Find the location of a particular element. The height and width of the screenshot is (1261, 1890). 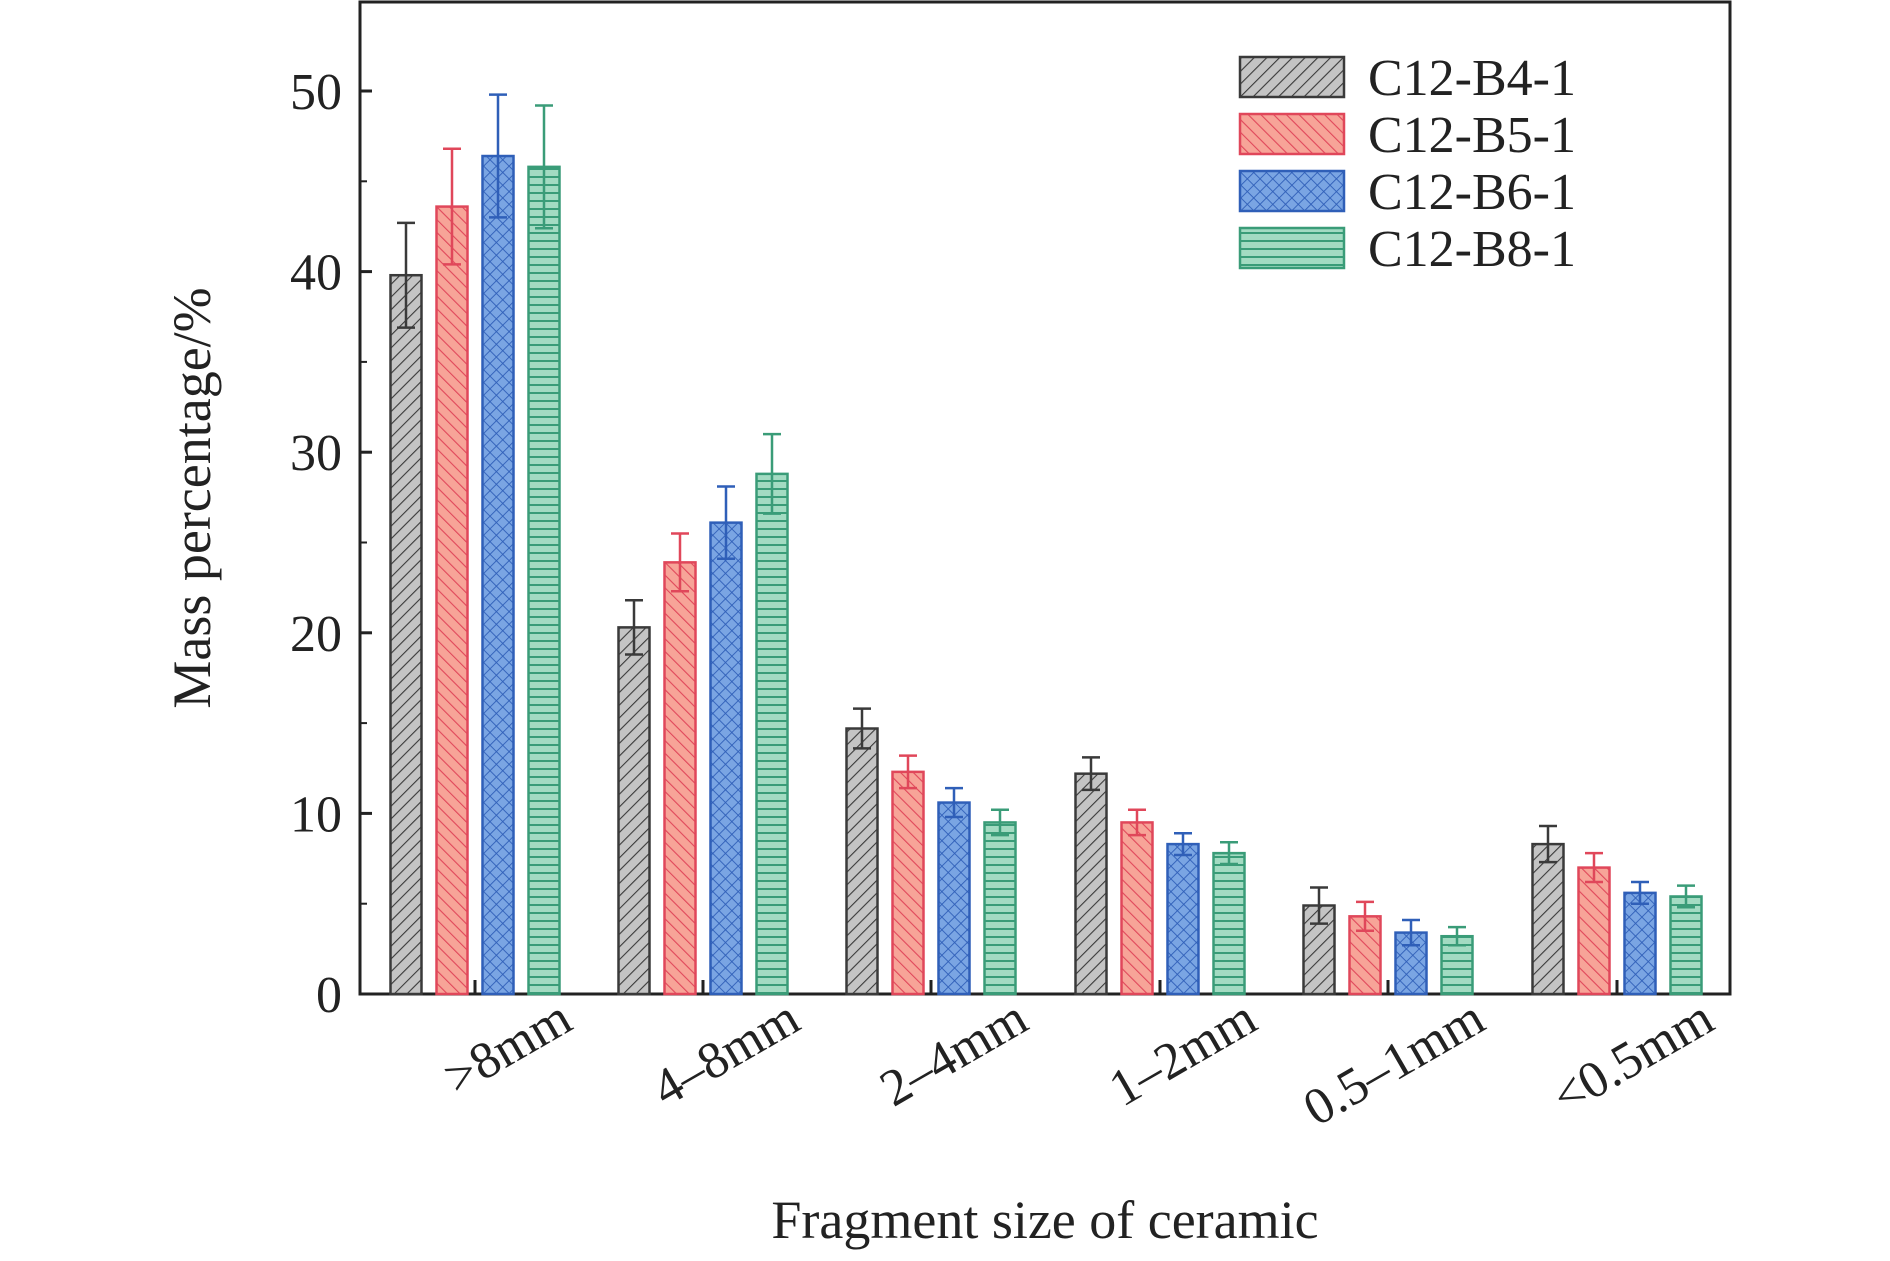

y-tick-label-30: 30 is located at coordinates (316, 453).